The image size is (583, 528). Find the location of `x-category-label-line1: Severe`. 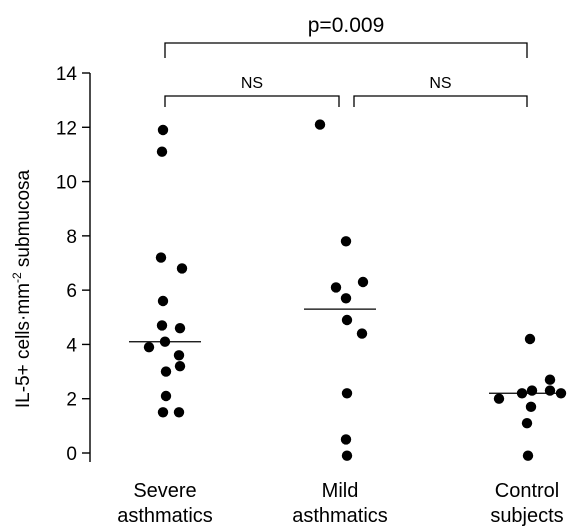

x-category-label-line1: Severe is located at coordinates (164, 491).